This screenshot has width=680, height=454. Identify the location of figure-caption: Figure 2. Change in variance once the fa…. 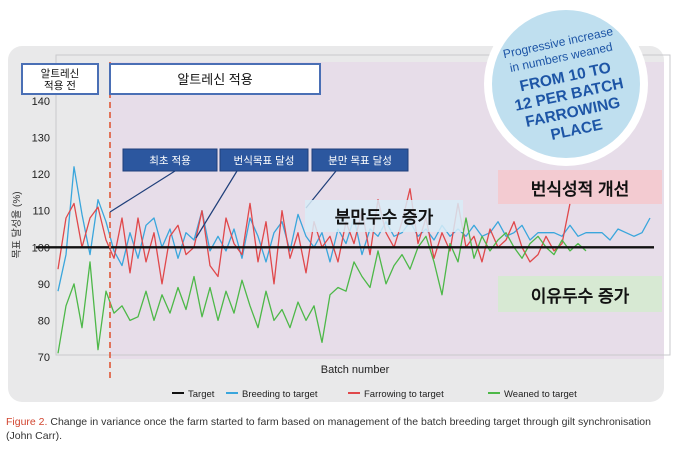
(340, 429).